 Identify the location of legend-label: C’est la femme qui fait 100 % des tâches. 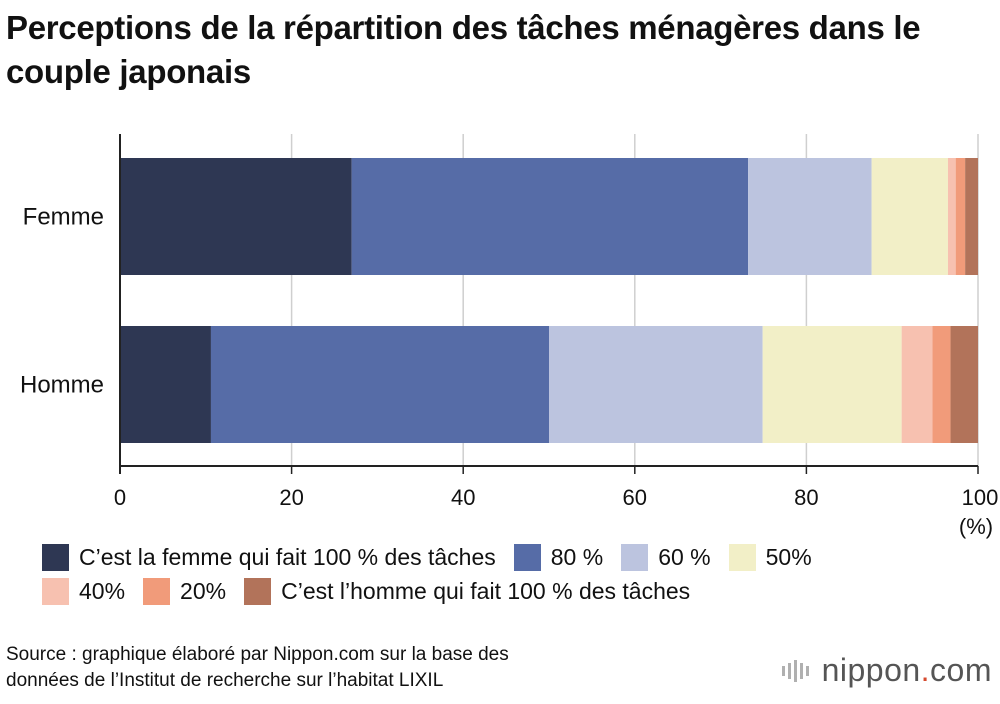
(287, 557).